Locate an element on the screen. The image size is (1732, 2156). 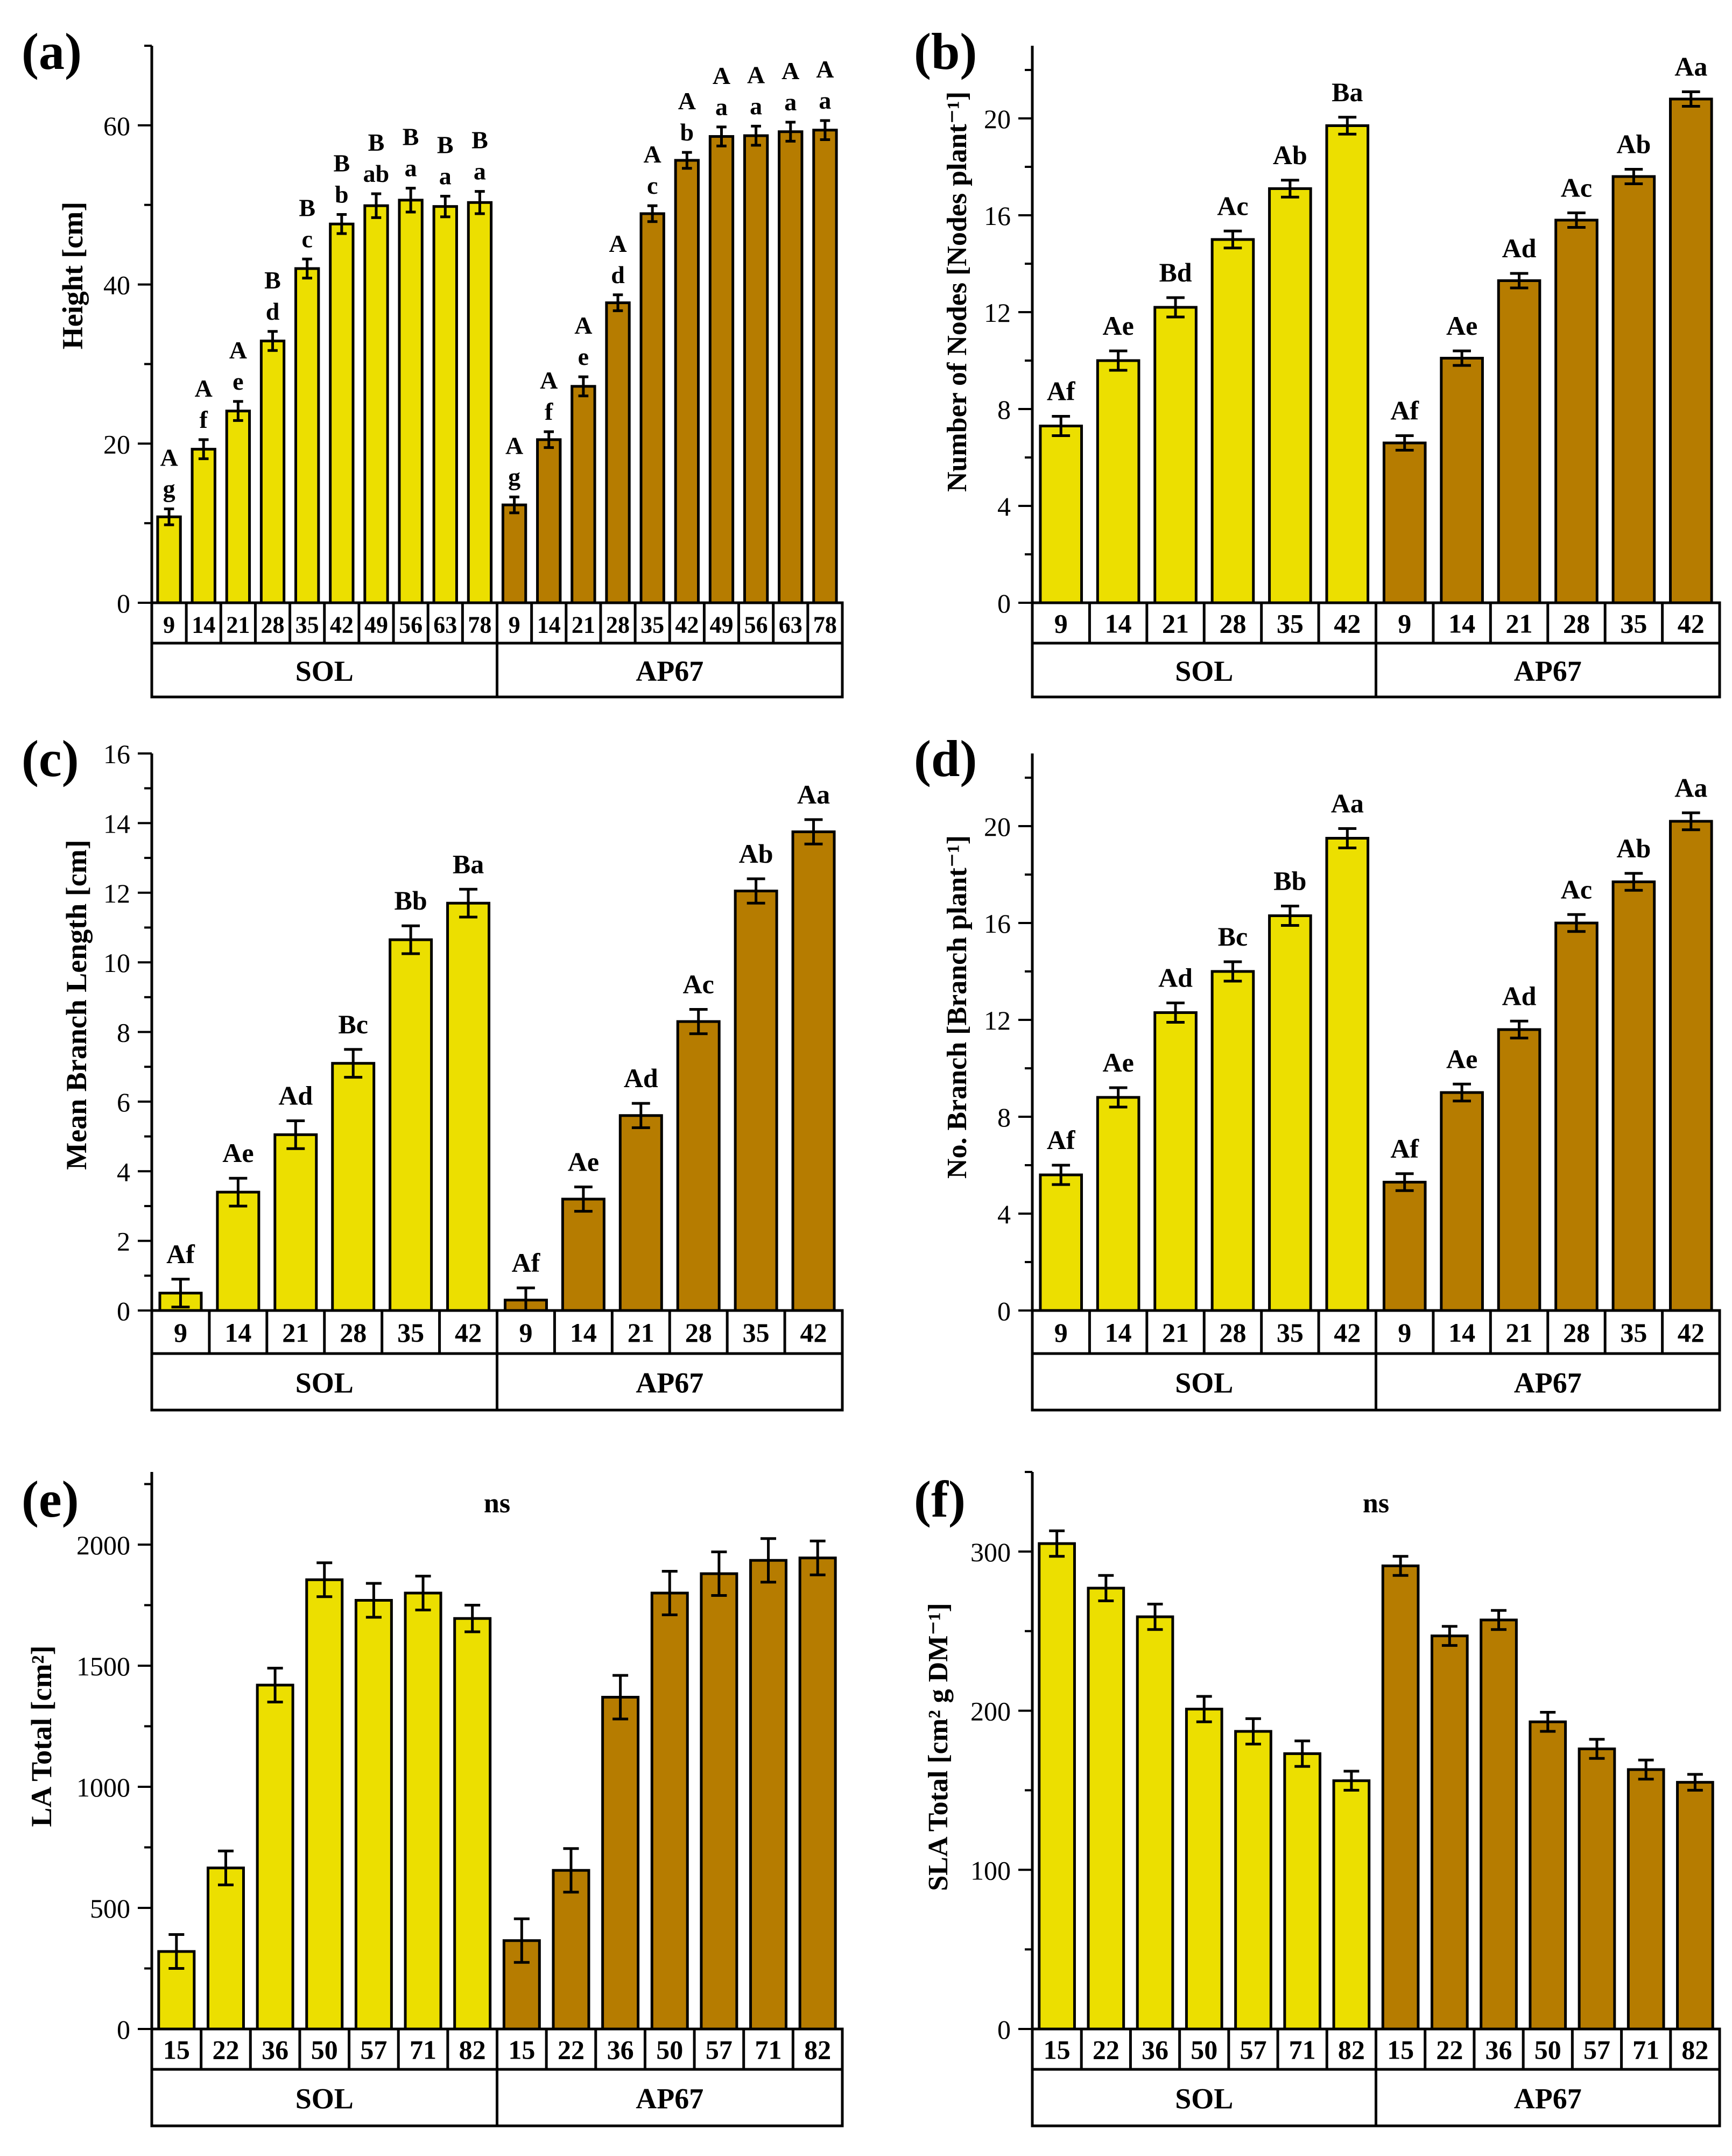
significance-letter: Bc is located at coordinates (353, 1024).